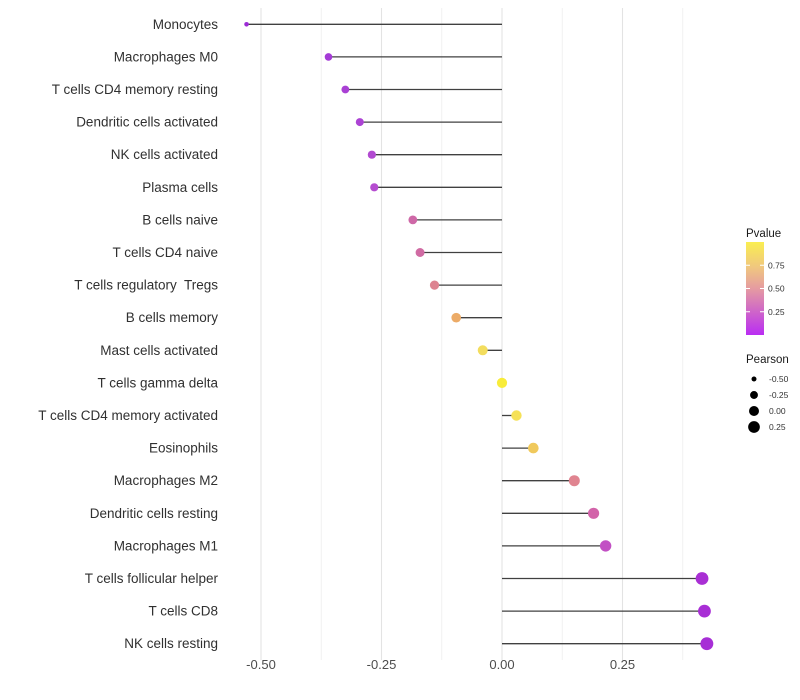  Describe the element at coordinates (755, 288) in the screenshot. I see `pvalue-colorbar` at that location.